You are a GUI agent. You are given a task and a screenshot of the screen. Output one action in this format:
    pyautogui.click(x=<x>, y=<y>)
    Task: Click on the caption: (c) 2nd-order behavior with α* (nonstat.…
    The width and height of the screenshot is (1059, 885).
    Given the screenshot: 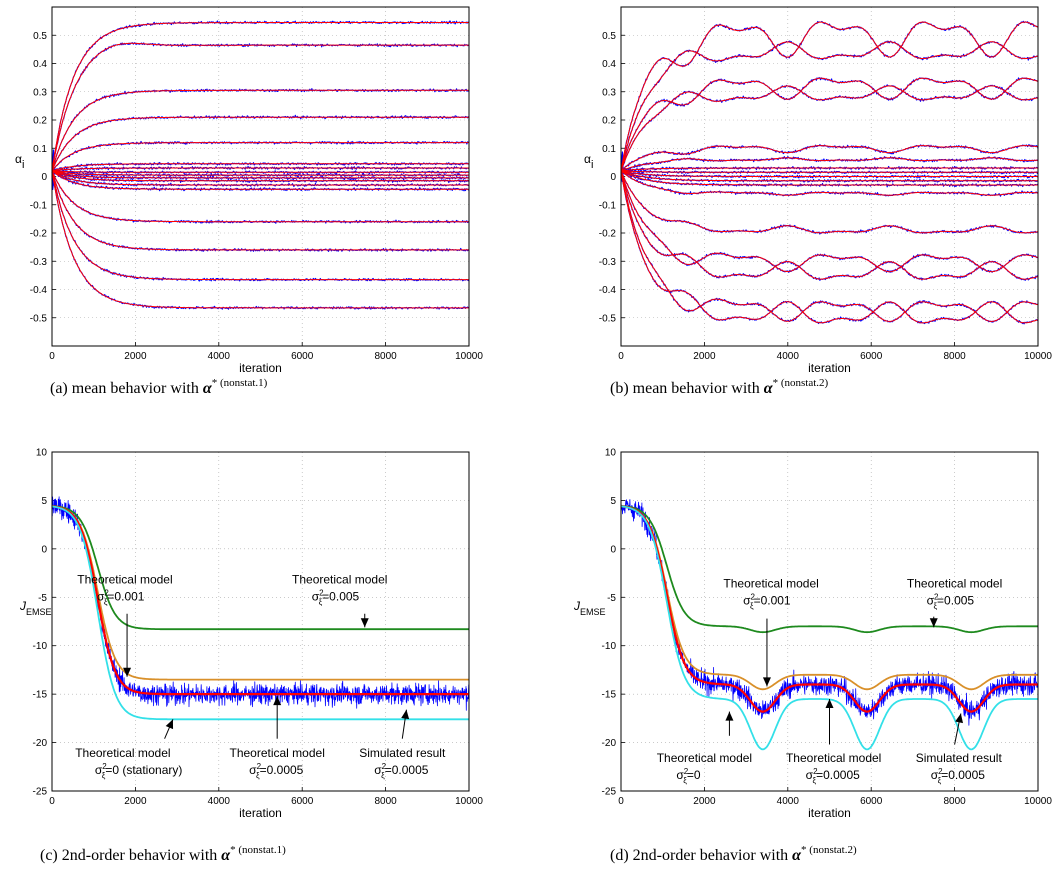 What is the action you would take?
    pyautogui.click(x=163, y=854)
    